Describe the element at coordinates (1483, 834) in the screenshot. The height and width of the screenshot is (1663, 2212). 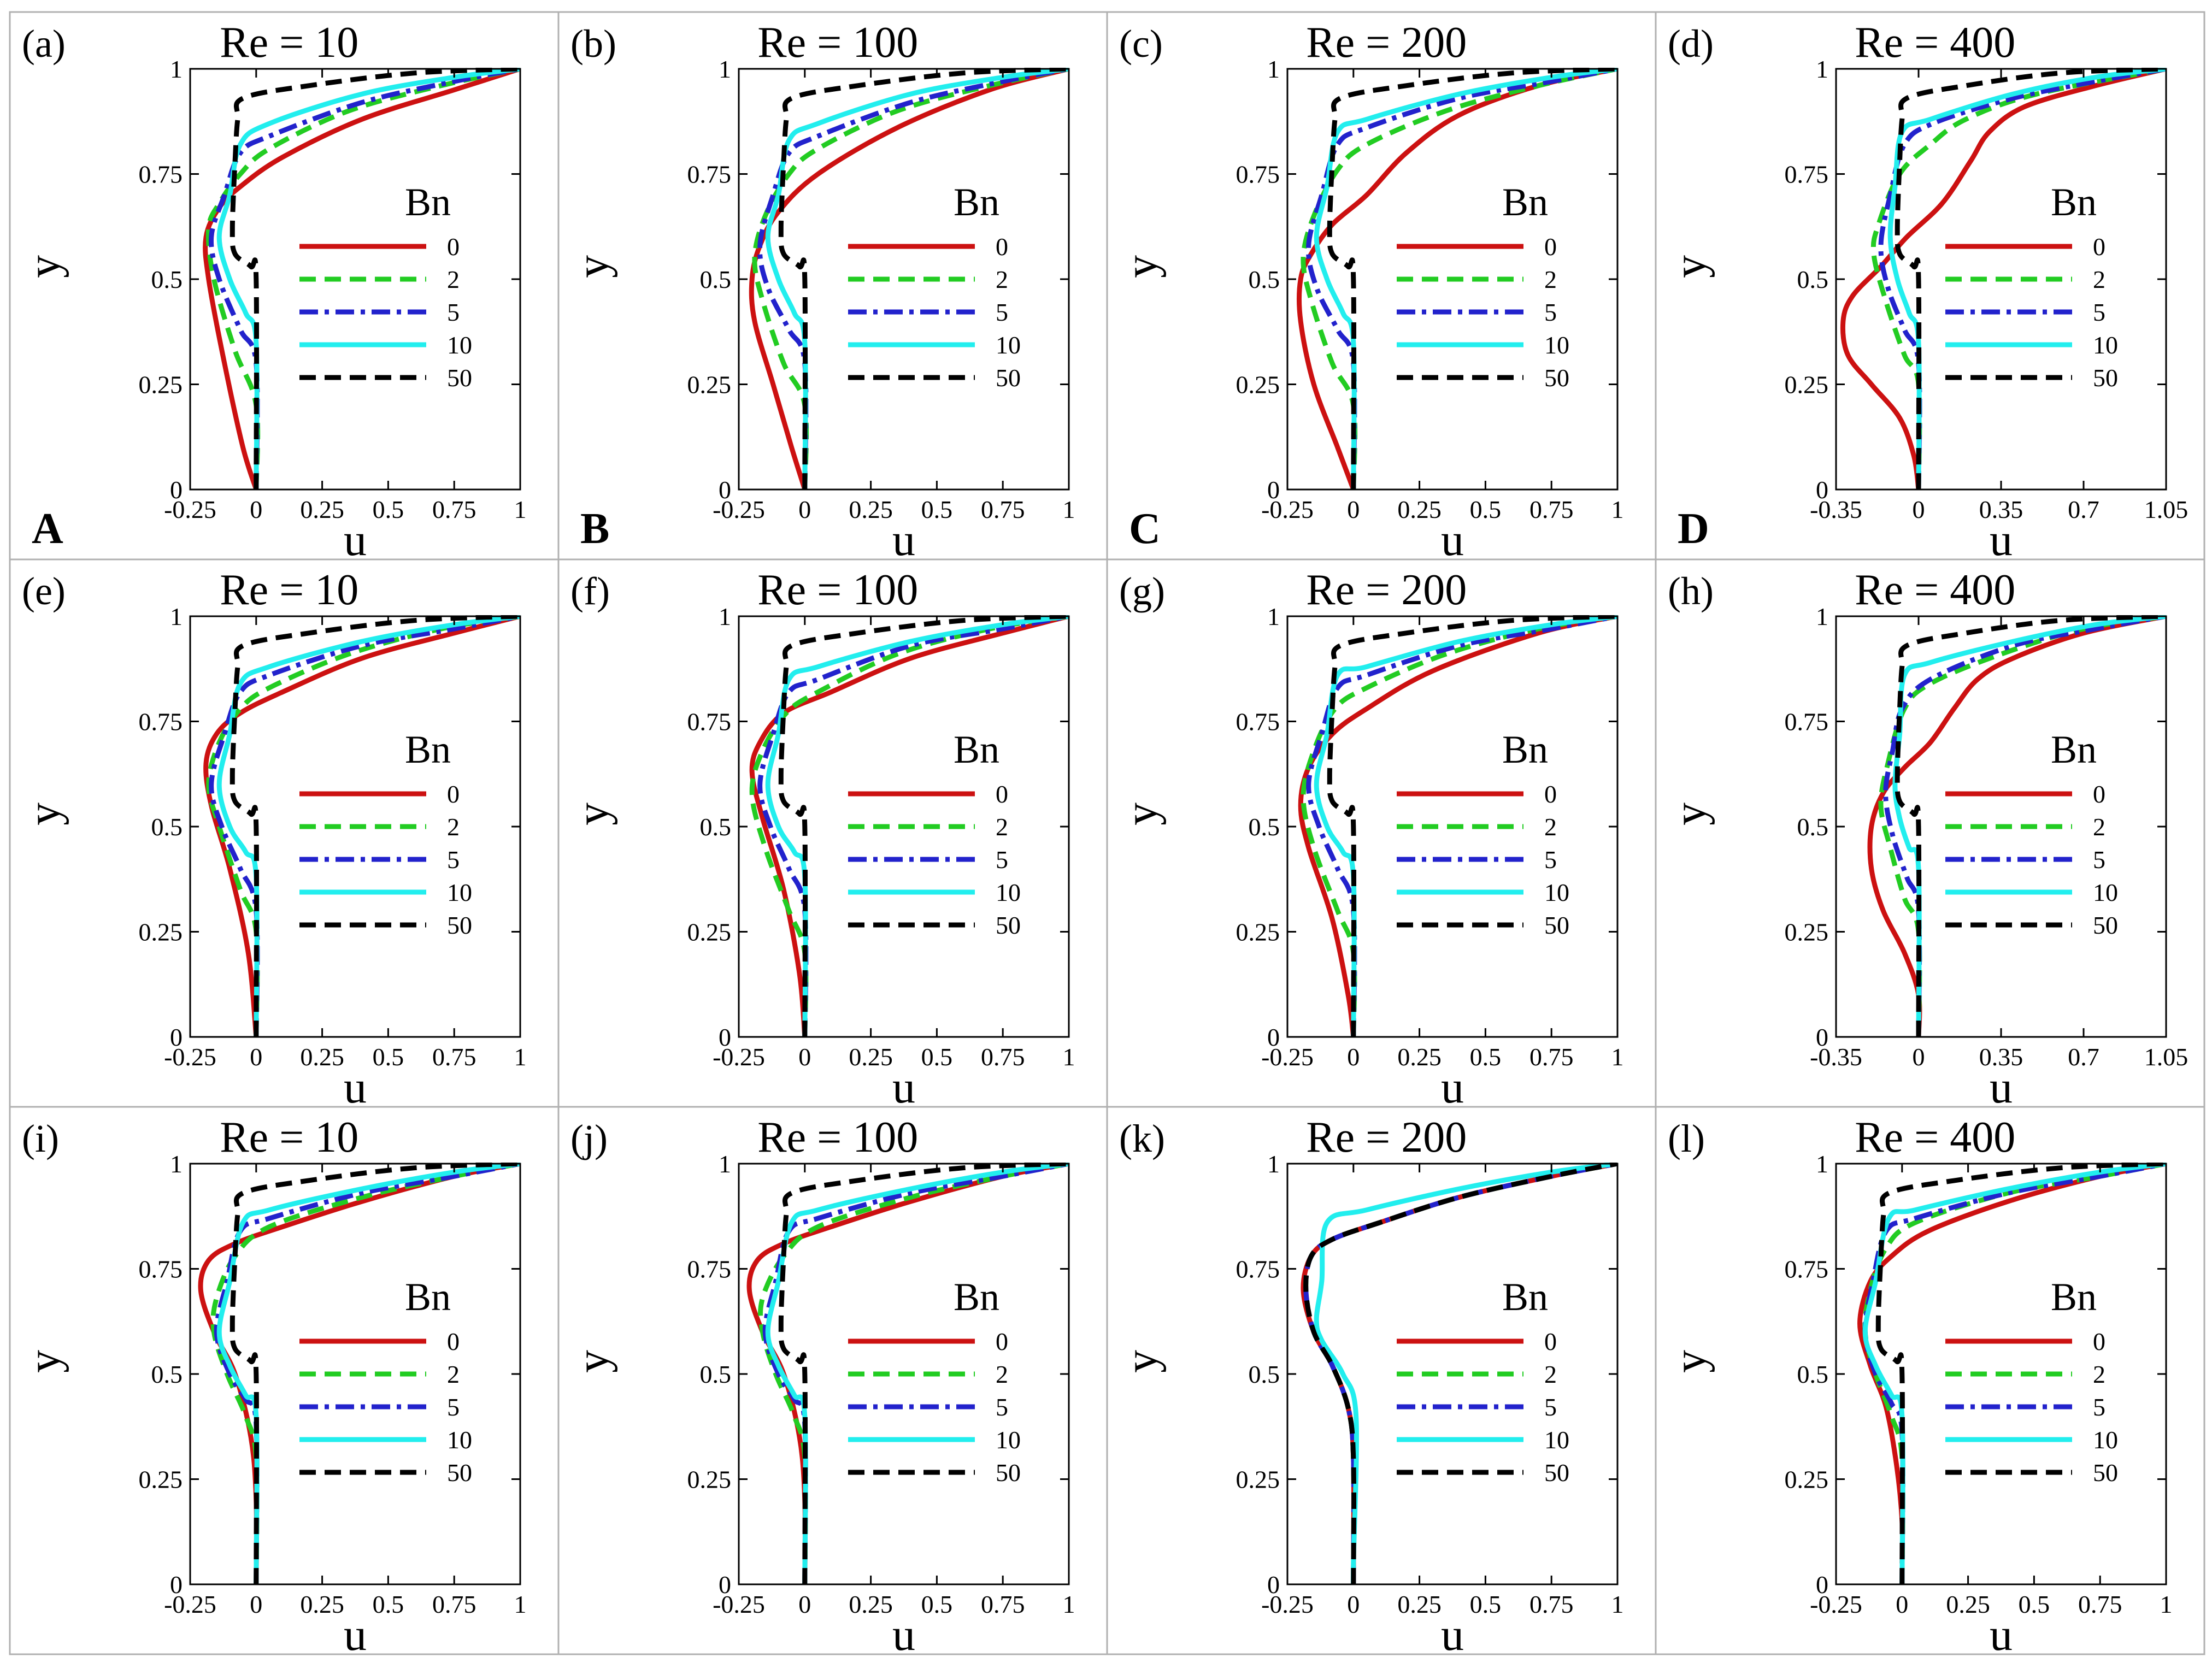
I see `legend: Bn 0 2 5 10 50` at that location.